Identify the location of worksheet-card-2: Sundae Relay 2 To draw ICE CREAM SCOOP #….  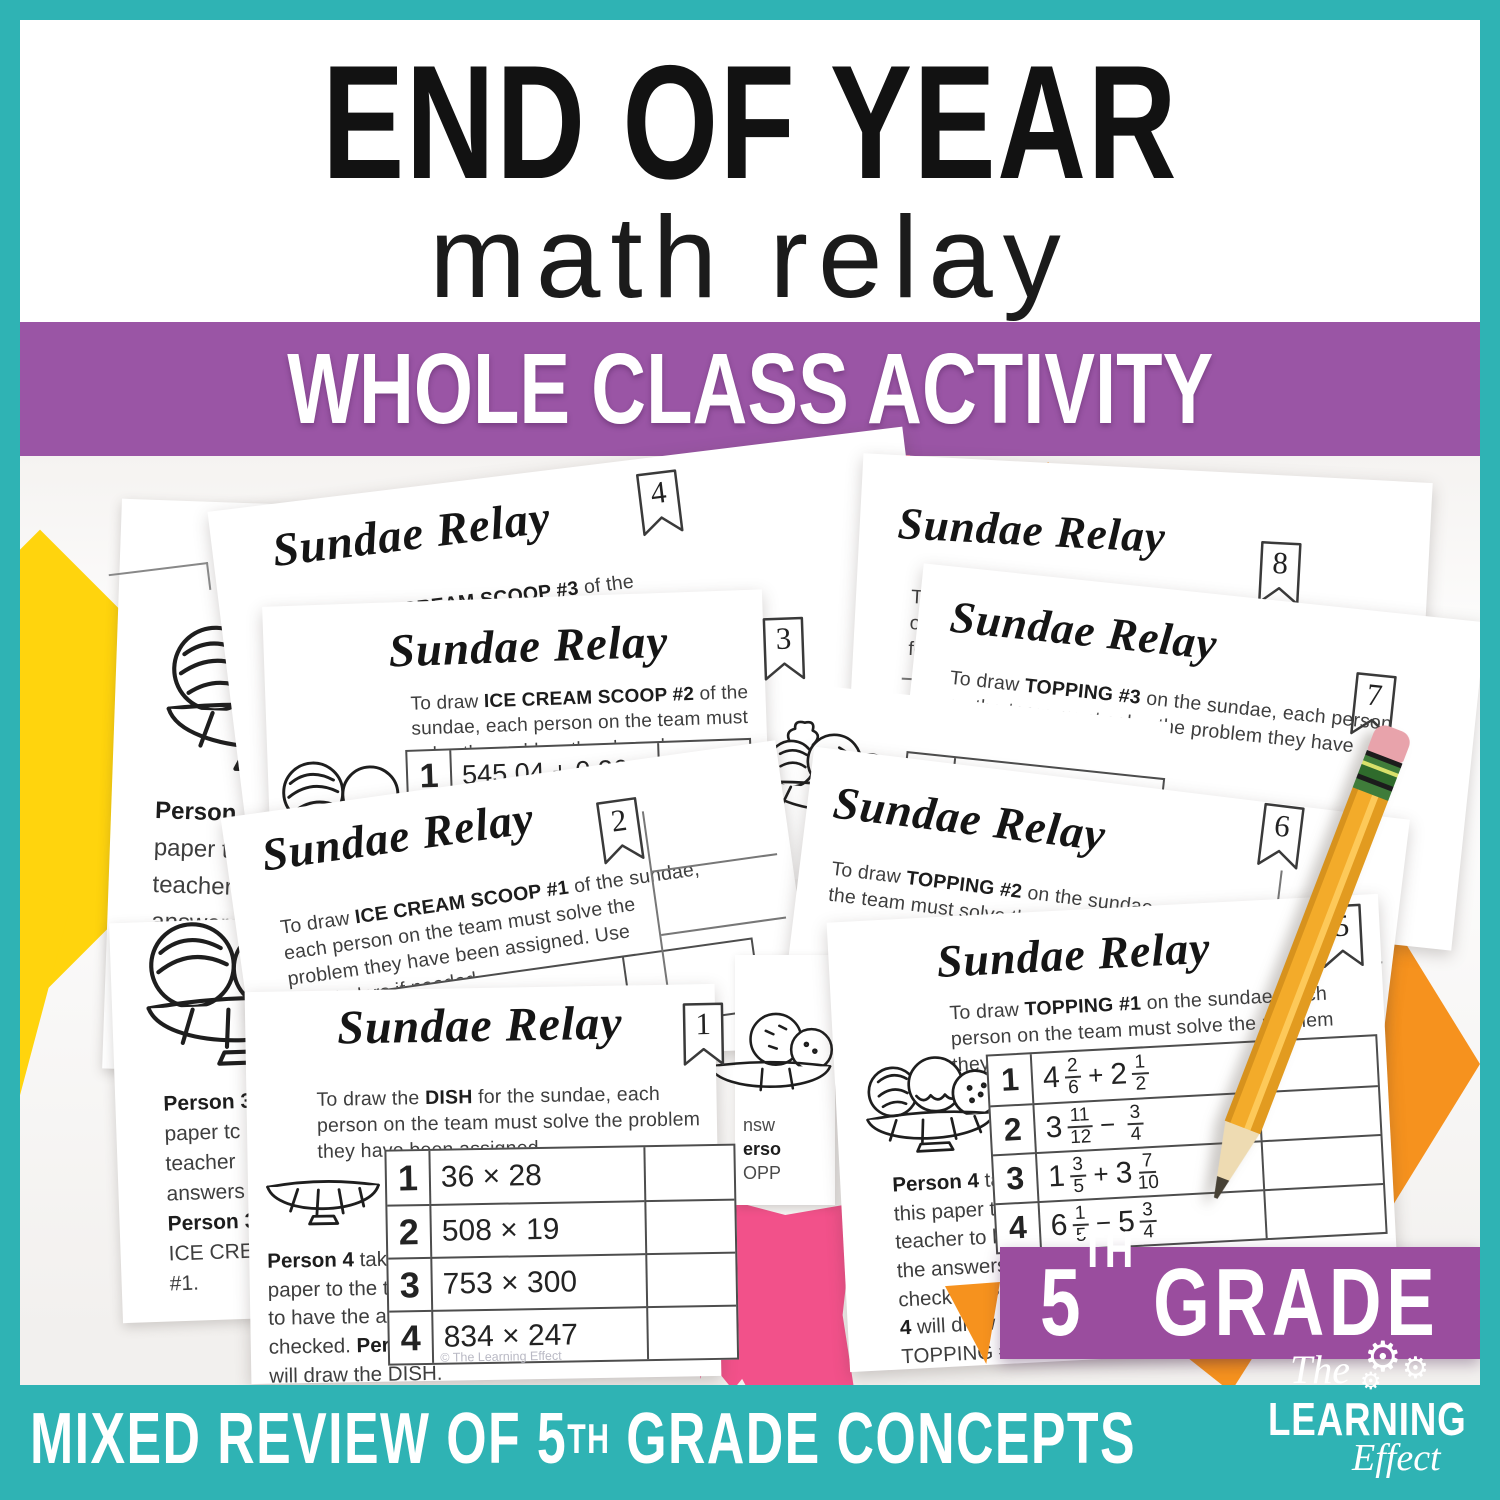
(515, 905).